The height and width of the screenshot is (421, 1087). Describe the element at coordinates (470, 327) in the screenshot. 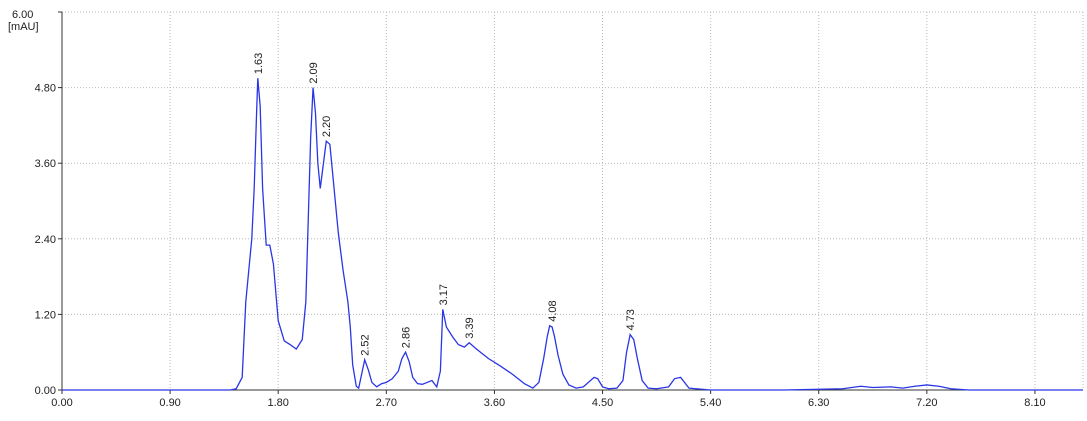

I see `peak-label: 3.39` at that location.